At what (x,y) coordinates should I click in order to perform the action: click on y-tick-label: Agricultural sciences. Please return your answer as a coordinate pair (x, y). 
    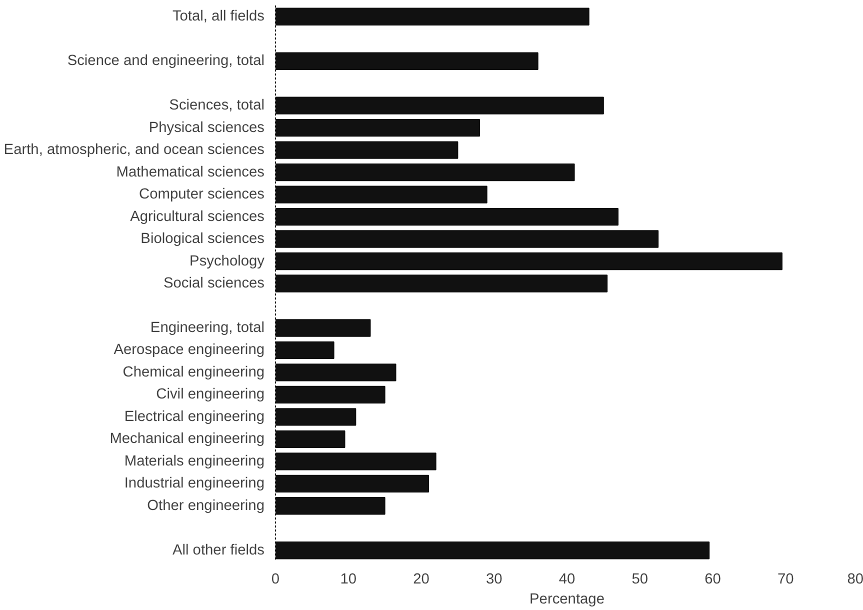
    Looking at the image, I should click on (197, 216).